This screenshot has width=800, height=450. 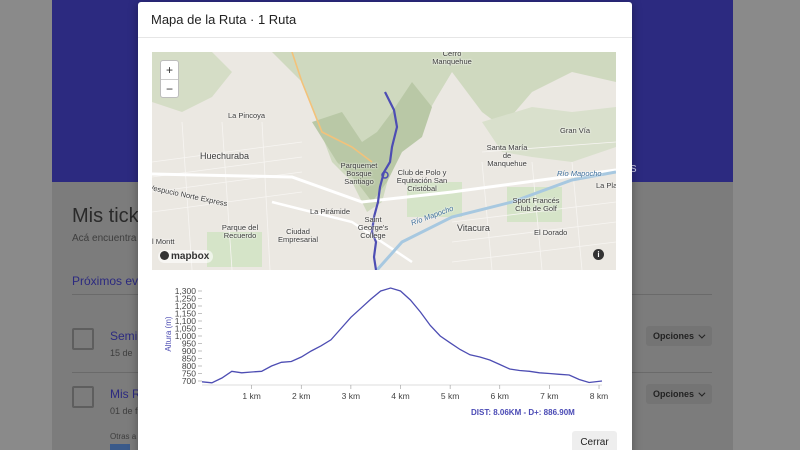 I want to click on x-tick-label: 8 km, so click(x=599, y=396).